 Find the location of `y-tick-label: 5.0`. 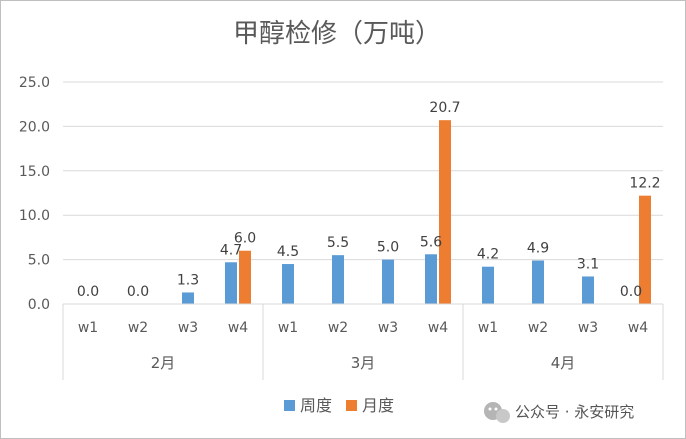

y-tick-label: 5.0 is located at coordinates (39, 261).